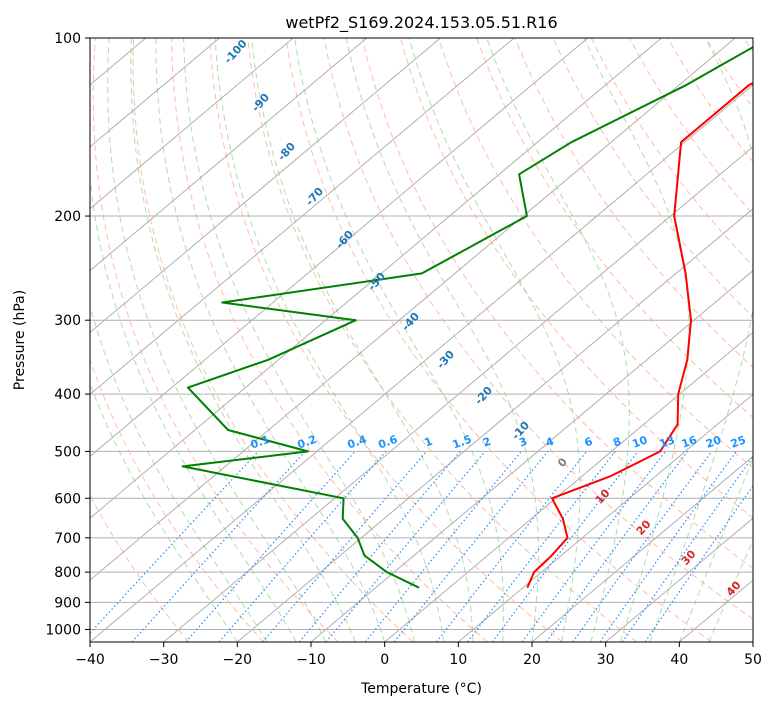  I want to click on y-tick-label: 600, so click(67, 499).